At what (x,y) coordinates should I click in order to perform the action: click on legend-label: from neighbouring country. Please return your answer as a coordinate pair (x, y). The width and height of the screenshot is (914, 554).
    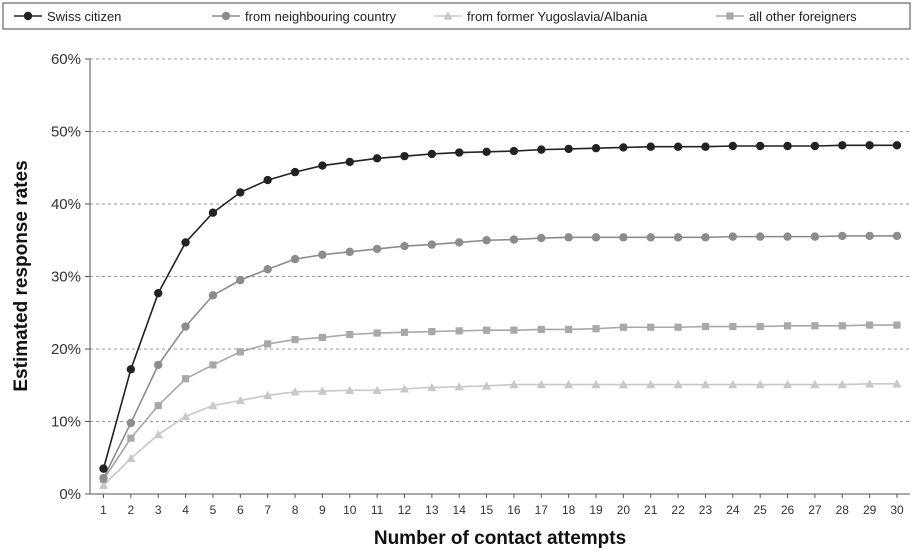
    Looking at the image, I should click on (321, 16).